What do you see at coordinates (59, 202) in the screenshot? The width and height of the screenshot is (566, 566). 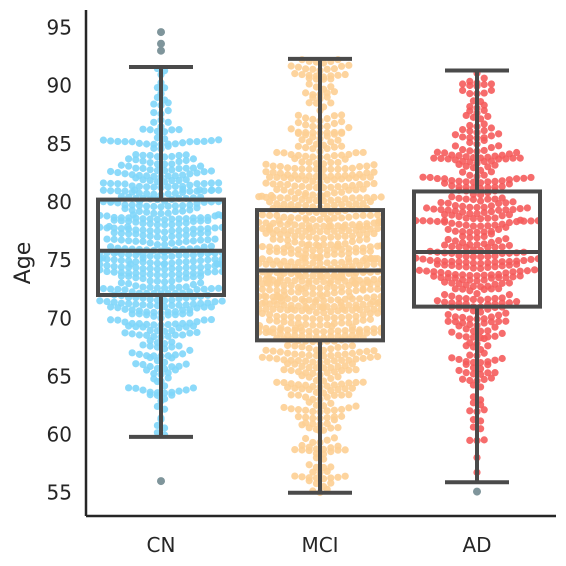 I see `y-tick-label: 80` at bounding box center [59, 202].